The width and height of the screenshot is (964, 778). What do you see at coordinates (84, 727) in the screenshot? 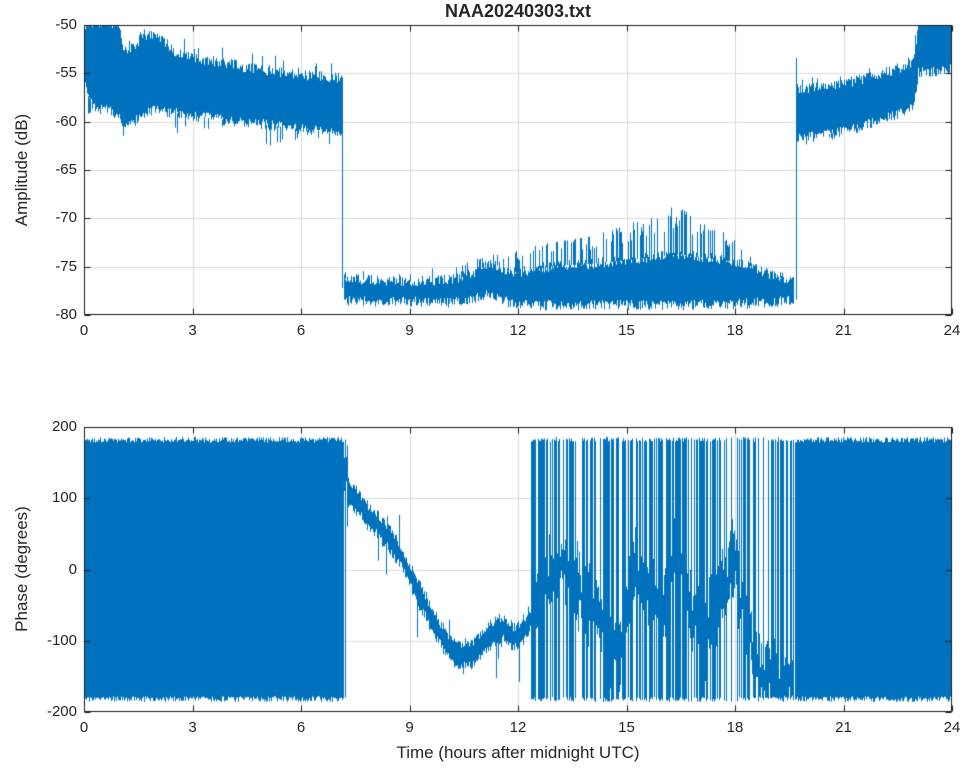
I see `phase-x-tick-label: 0` at bounding box center [84, 727].